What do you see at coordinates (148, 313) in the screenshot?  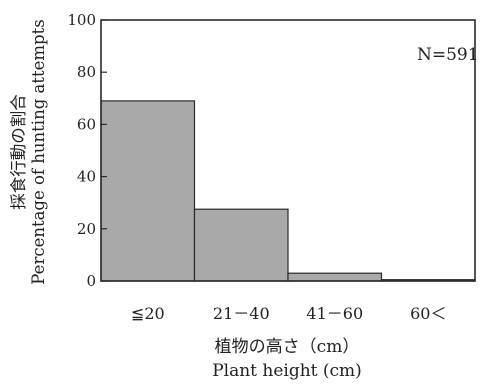 I see `x-category-label-1: ≦20` at bounding box center [148, 313].